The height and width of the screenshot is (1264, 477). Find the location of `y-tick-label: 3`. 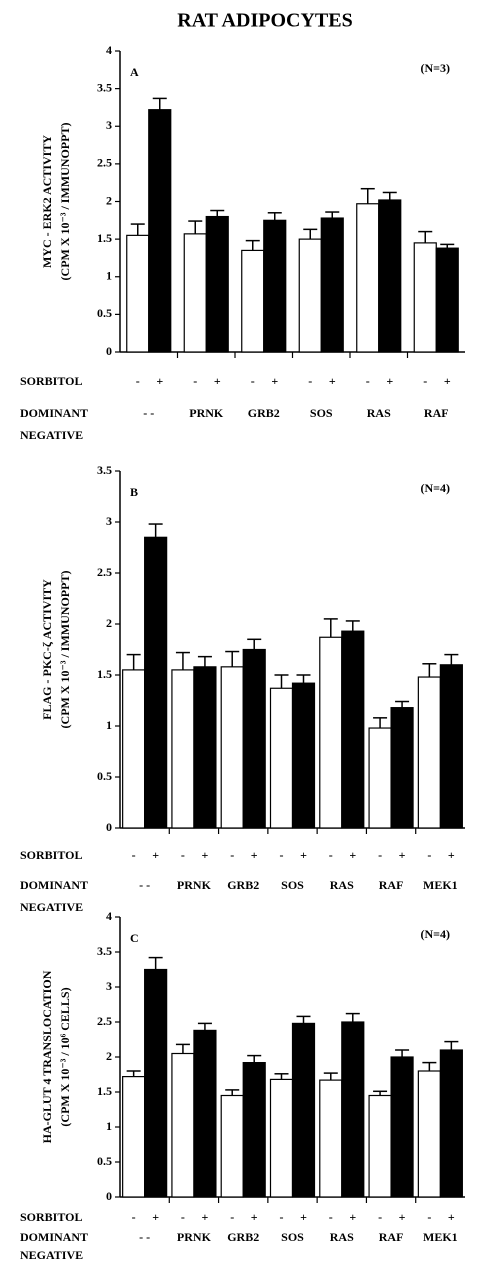

y-tick-label: 3 is located at coordinates (109, 986).